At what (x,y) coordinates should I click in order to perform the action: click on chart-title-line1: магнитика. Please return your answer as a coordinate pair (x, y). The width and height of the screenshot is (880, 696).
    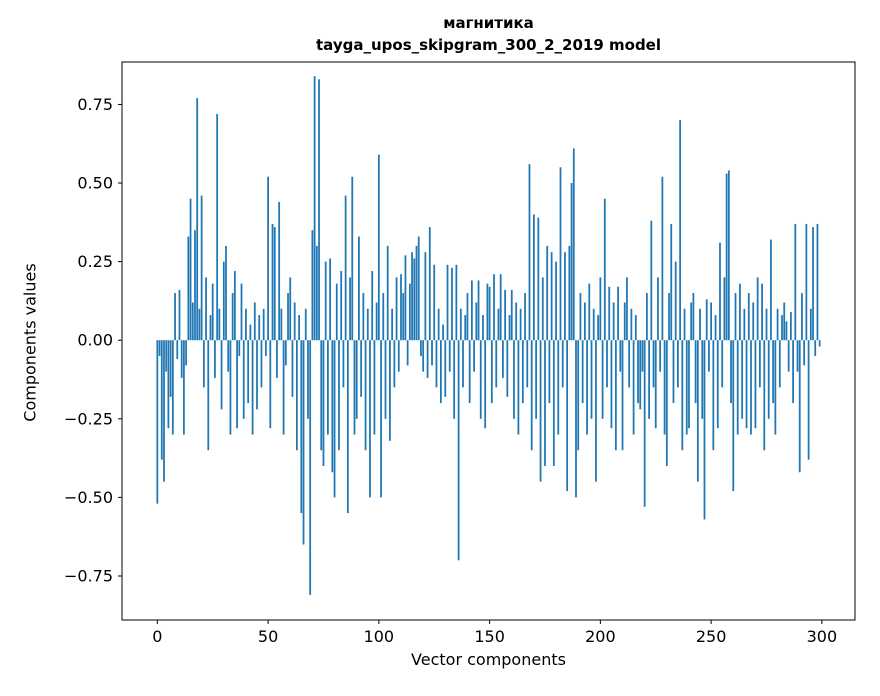
    Looking at the image, I should click on (488, 23).